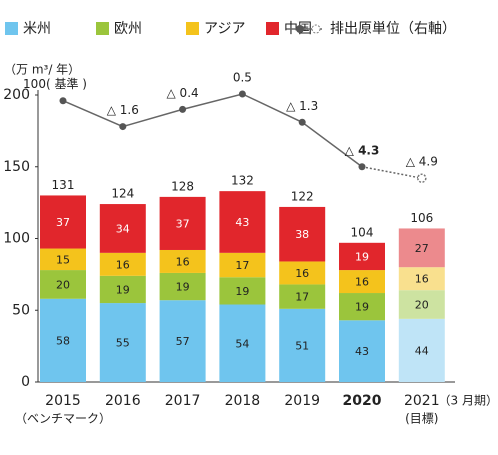  I want to click on segment-label: 20, so click(63, 284).